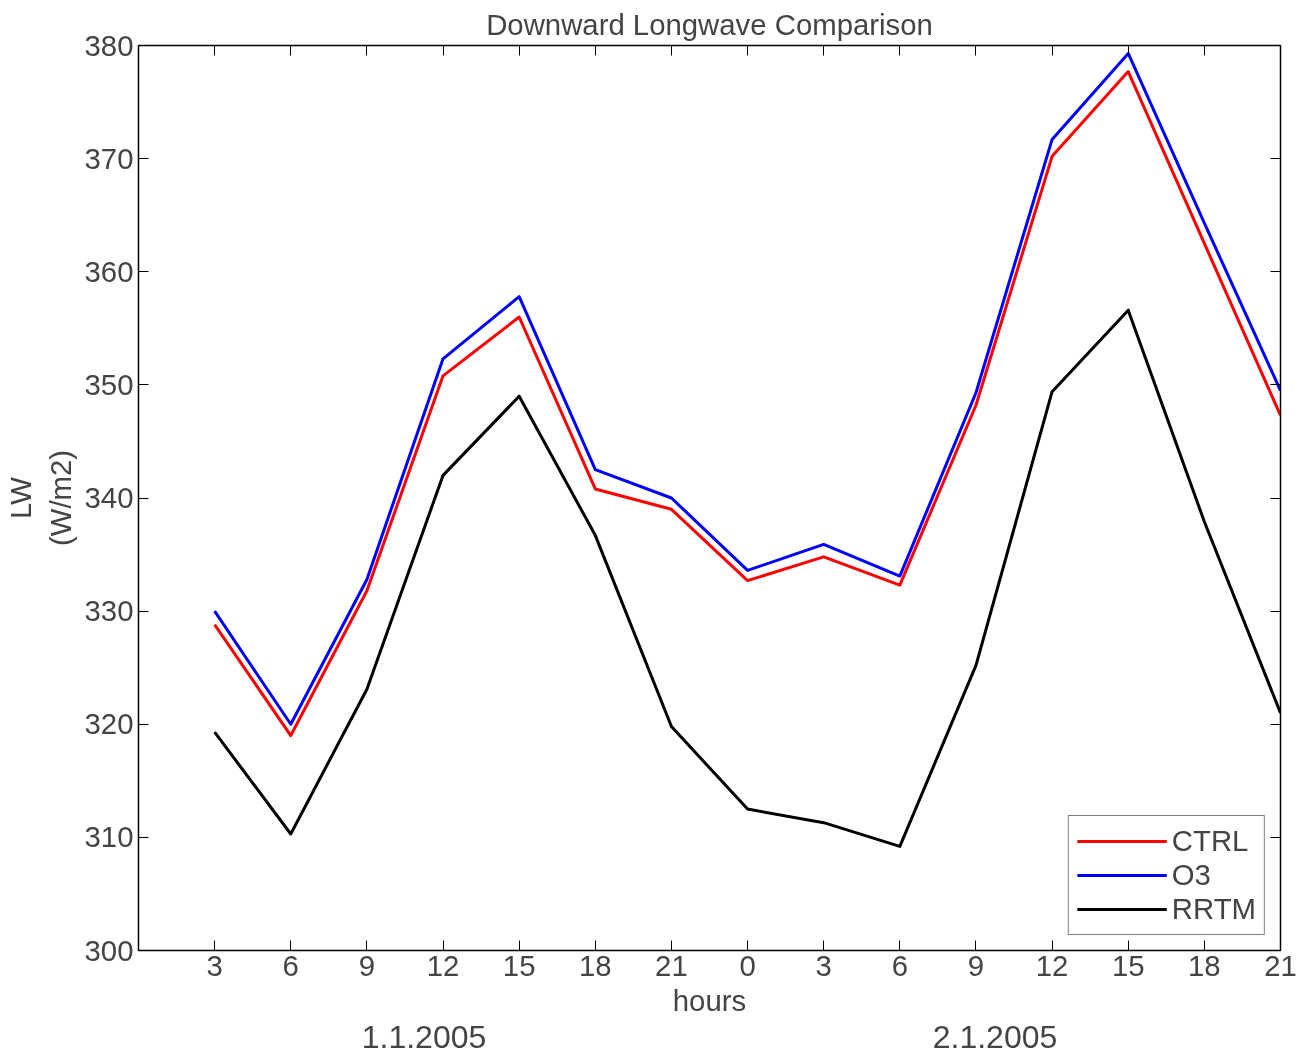 This screenshot has height=1056, width=1312. Describe the element at coordinates (747, 965) in the screenshot. I see `x-tick-label: 0` at that location.